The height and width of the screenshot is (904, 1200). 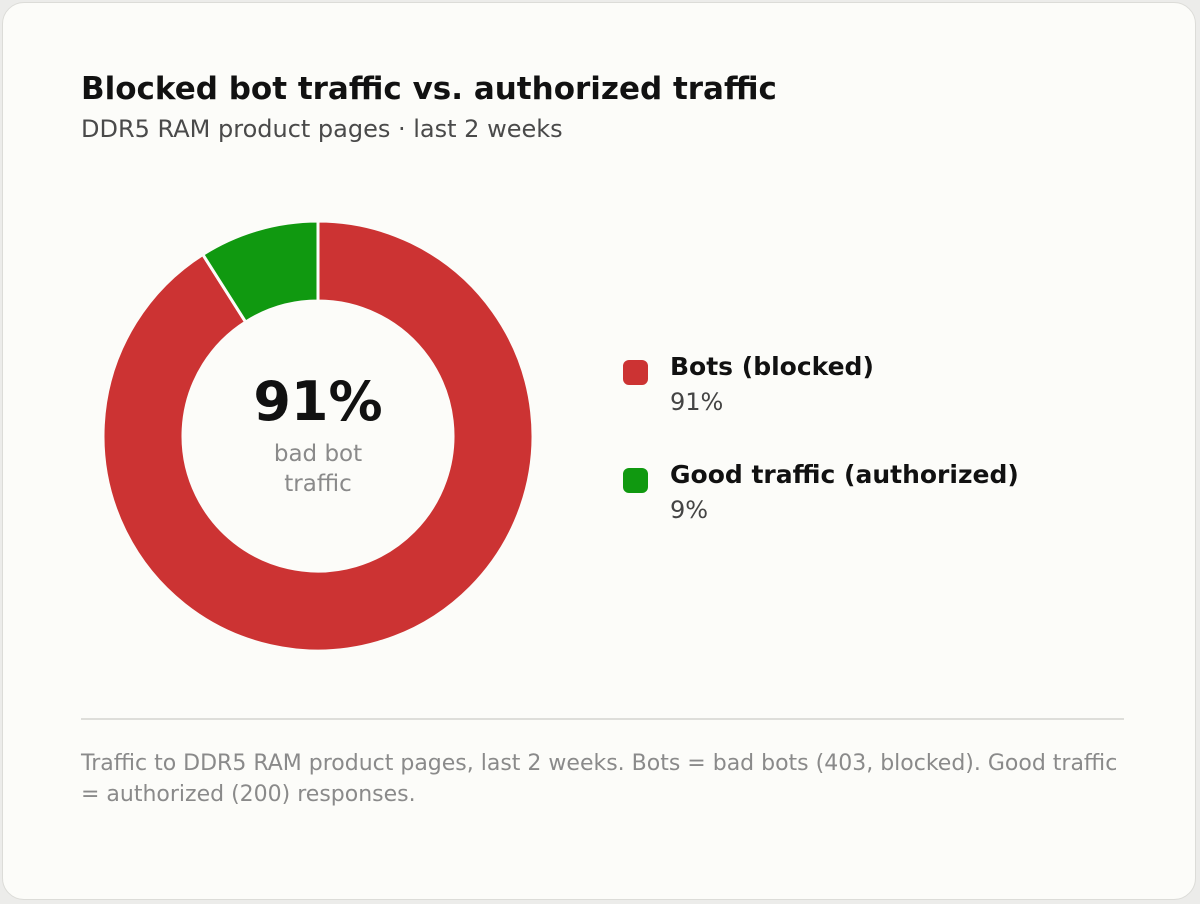 I want to click on center-label-line2: traffic, so click(x=317, y=484).